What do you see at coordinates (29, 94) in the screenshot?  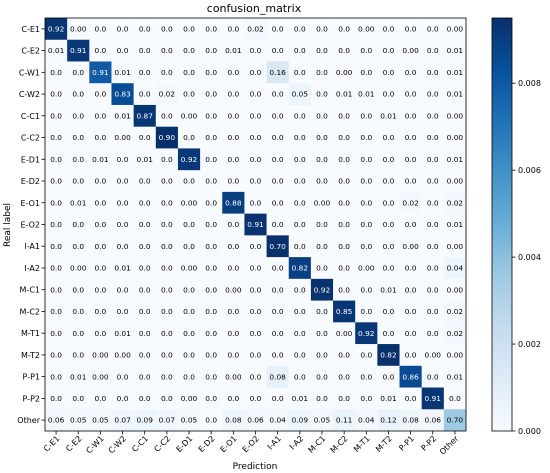 I see `y-tick-label: C-W2` at bounding box center [29, 94].